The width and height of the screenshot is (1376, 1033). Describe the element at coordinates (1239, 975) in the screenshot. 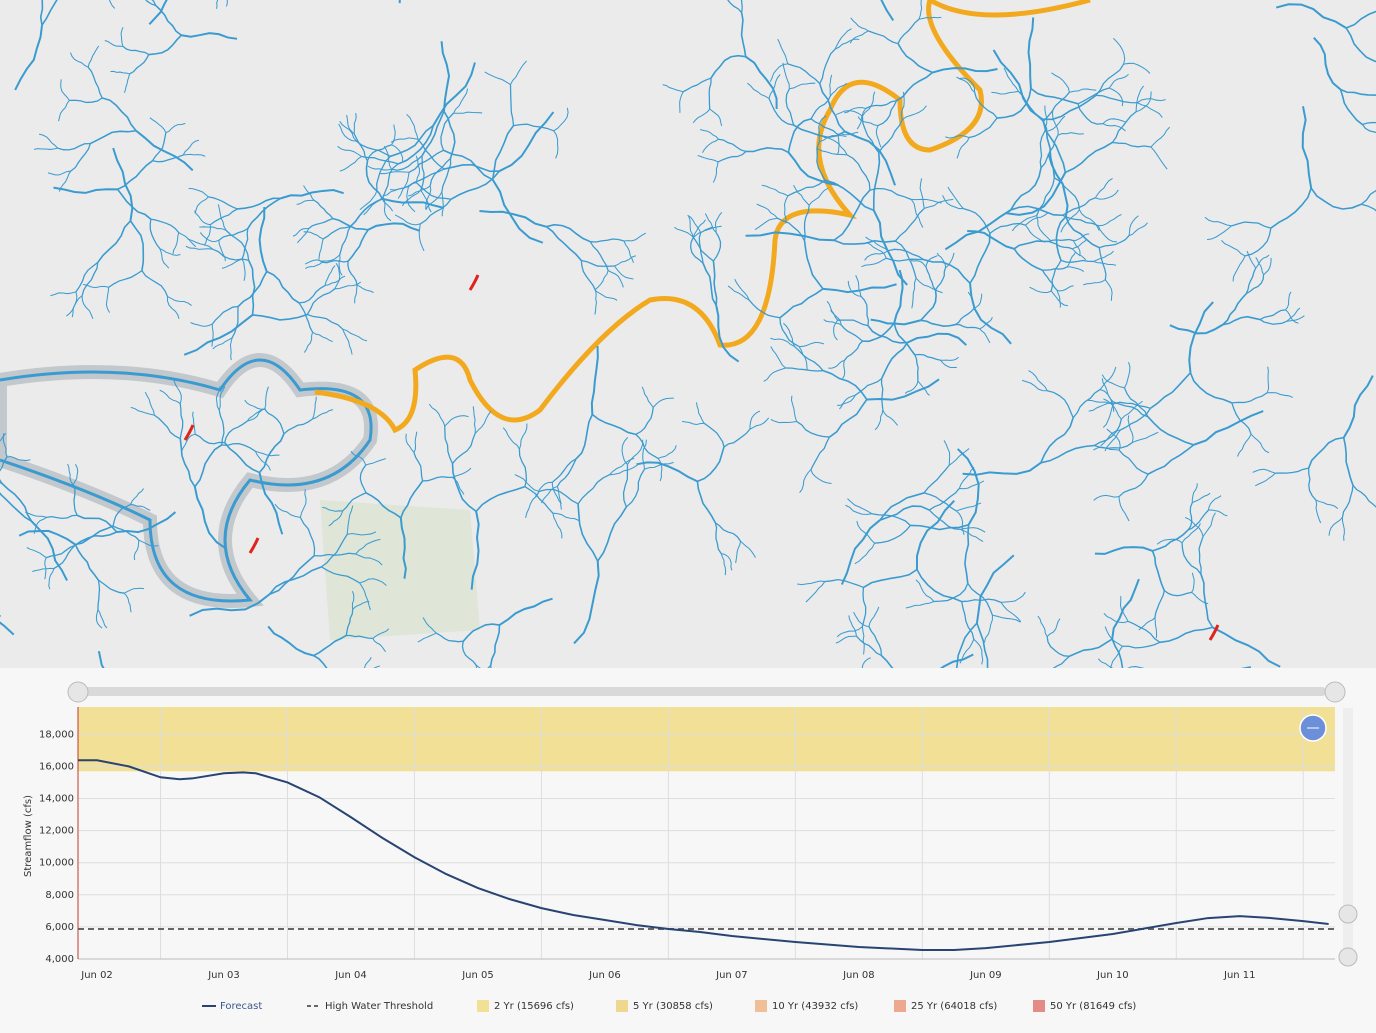

I see `x-tick-label: Jun 11` at that location.